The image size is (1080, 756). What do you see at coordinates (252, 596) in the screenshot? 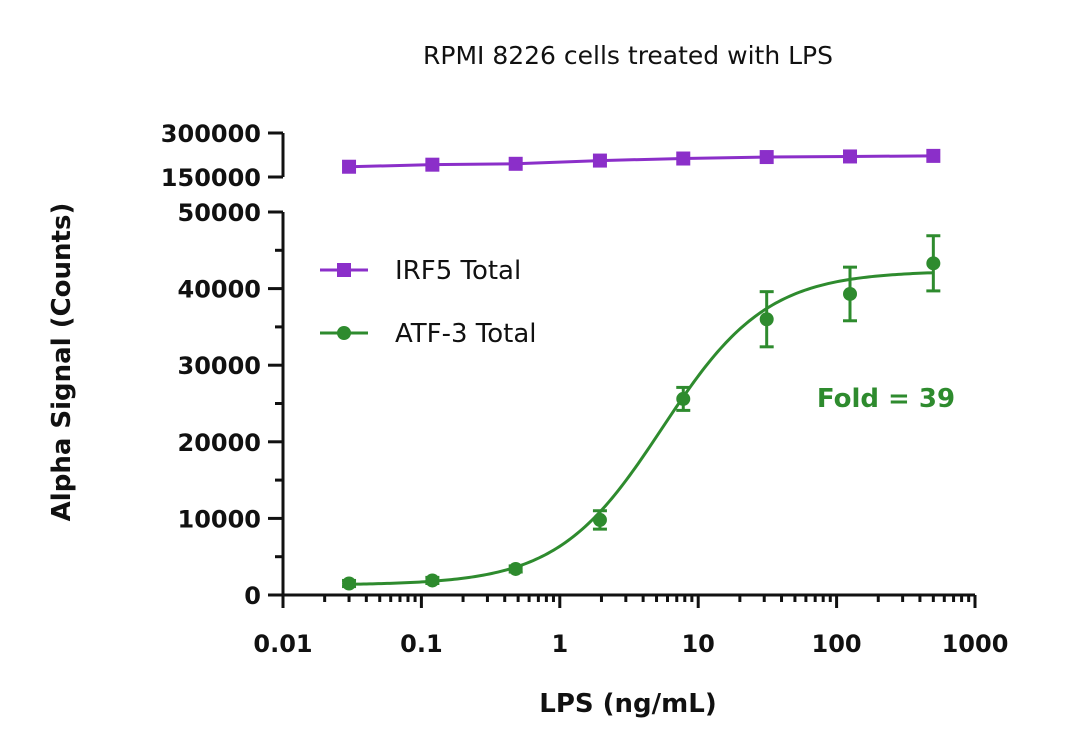
I see `y-tick-label: 0` at bounding box center [252, 596].